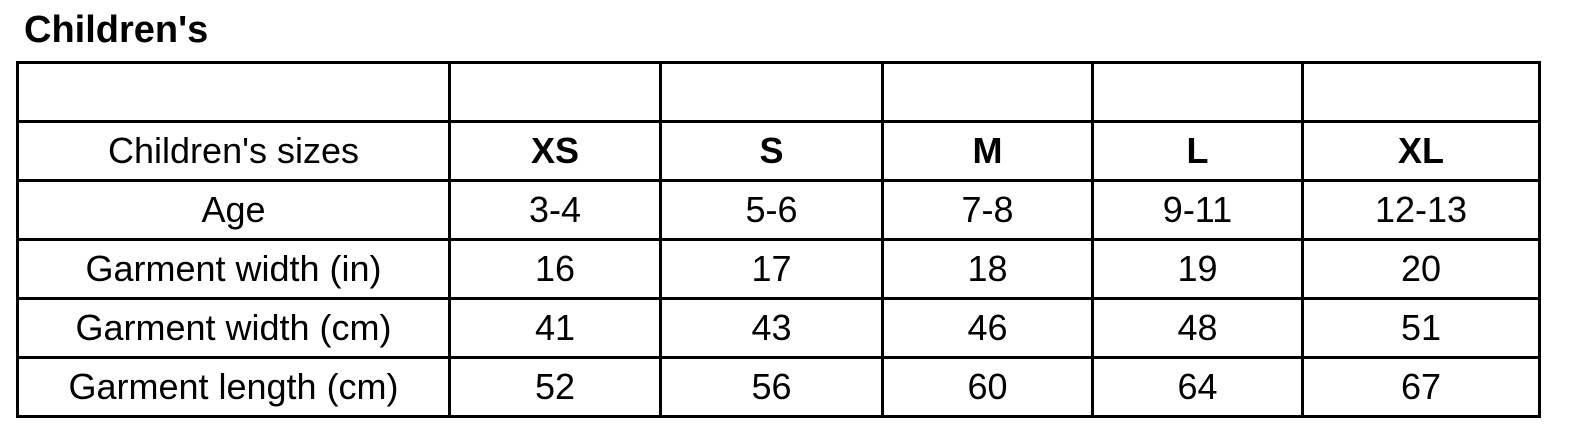 The width and height of the screenshot is (1588, 448). What do you see at coordinates (1421, 151) in the screenshot?
I see `size-cell: XL` at bounding box center [1421, 151].